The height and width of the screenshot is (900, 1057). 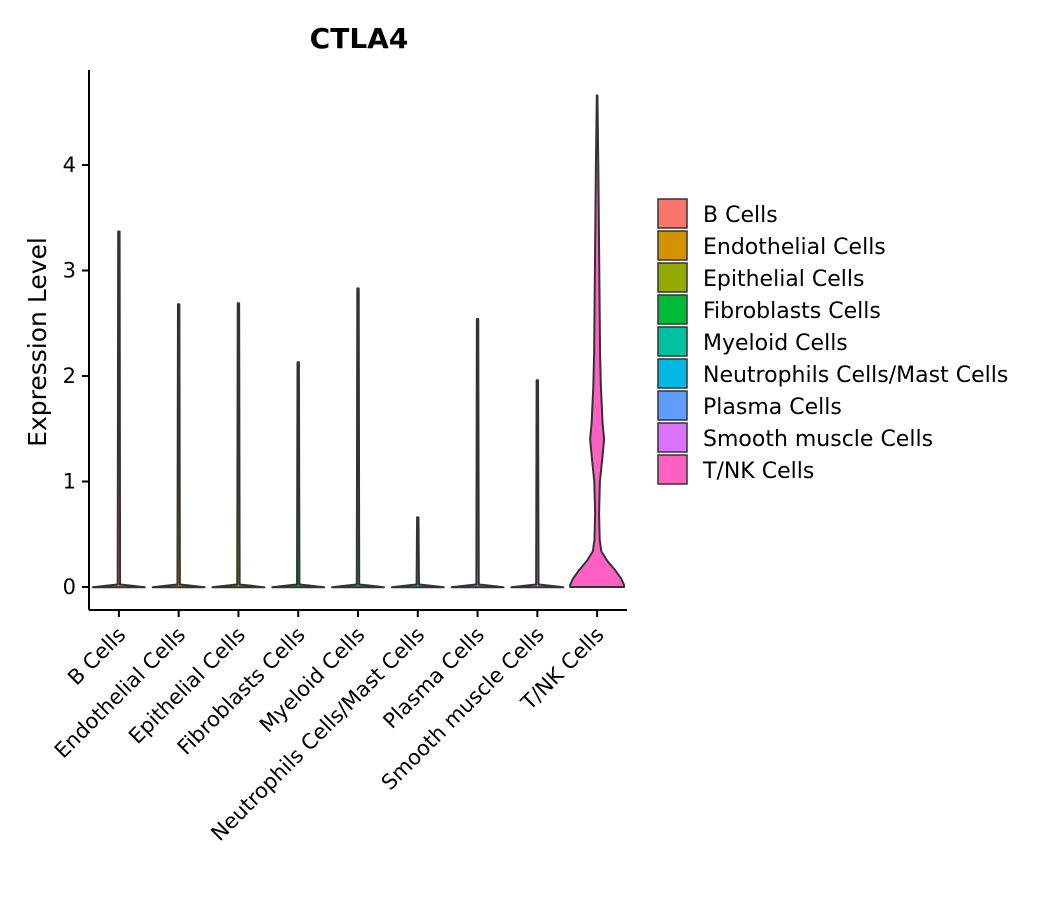 I want to click on legend-label: Myeloid Cells, so click(x=775, y=343).